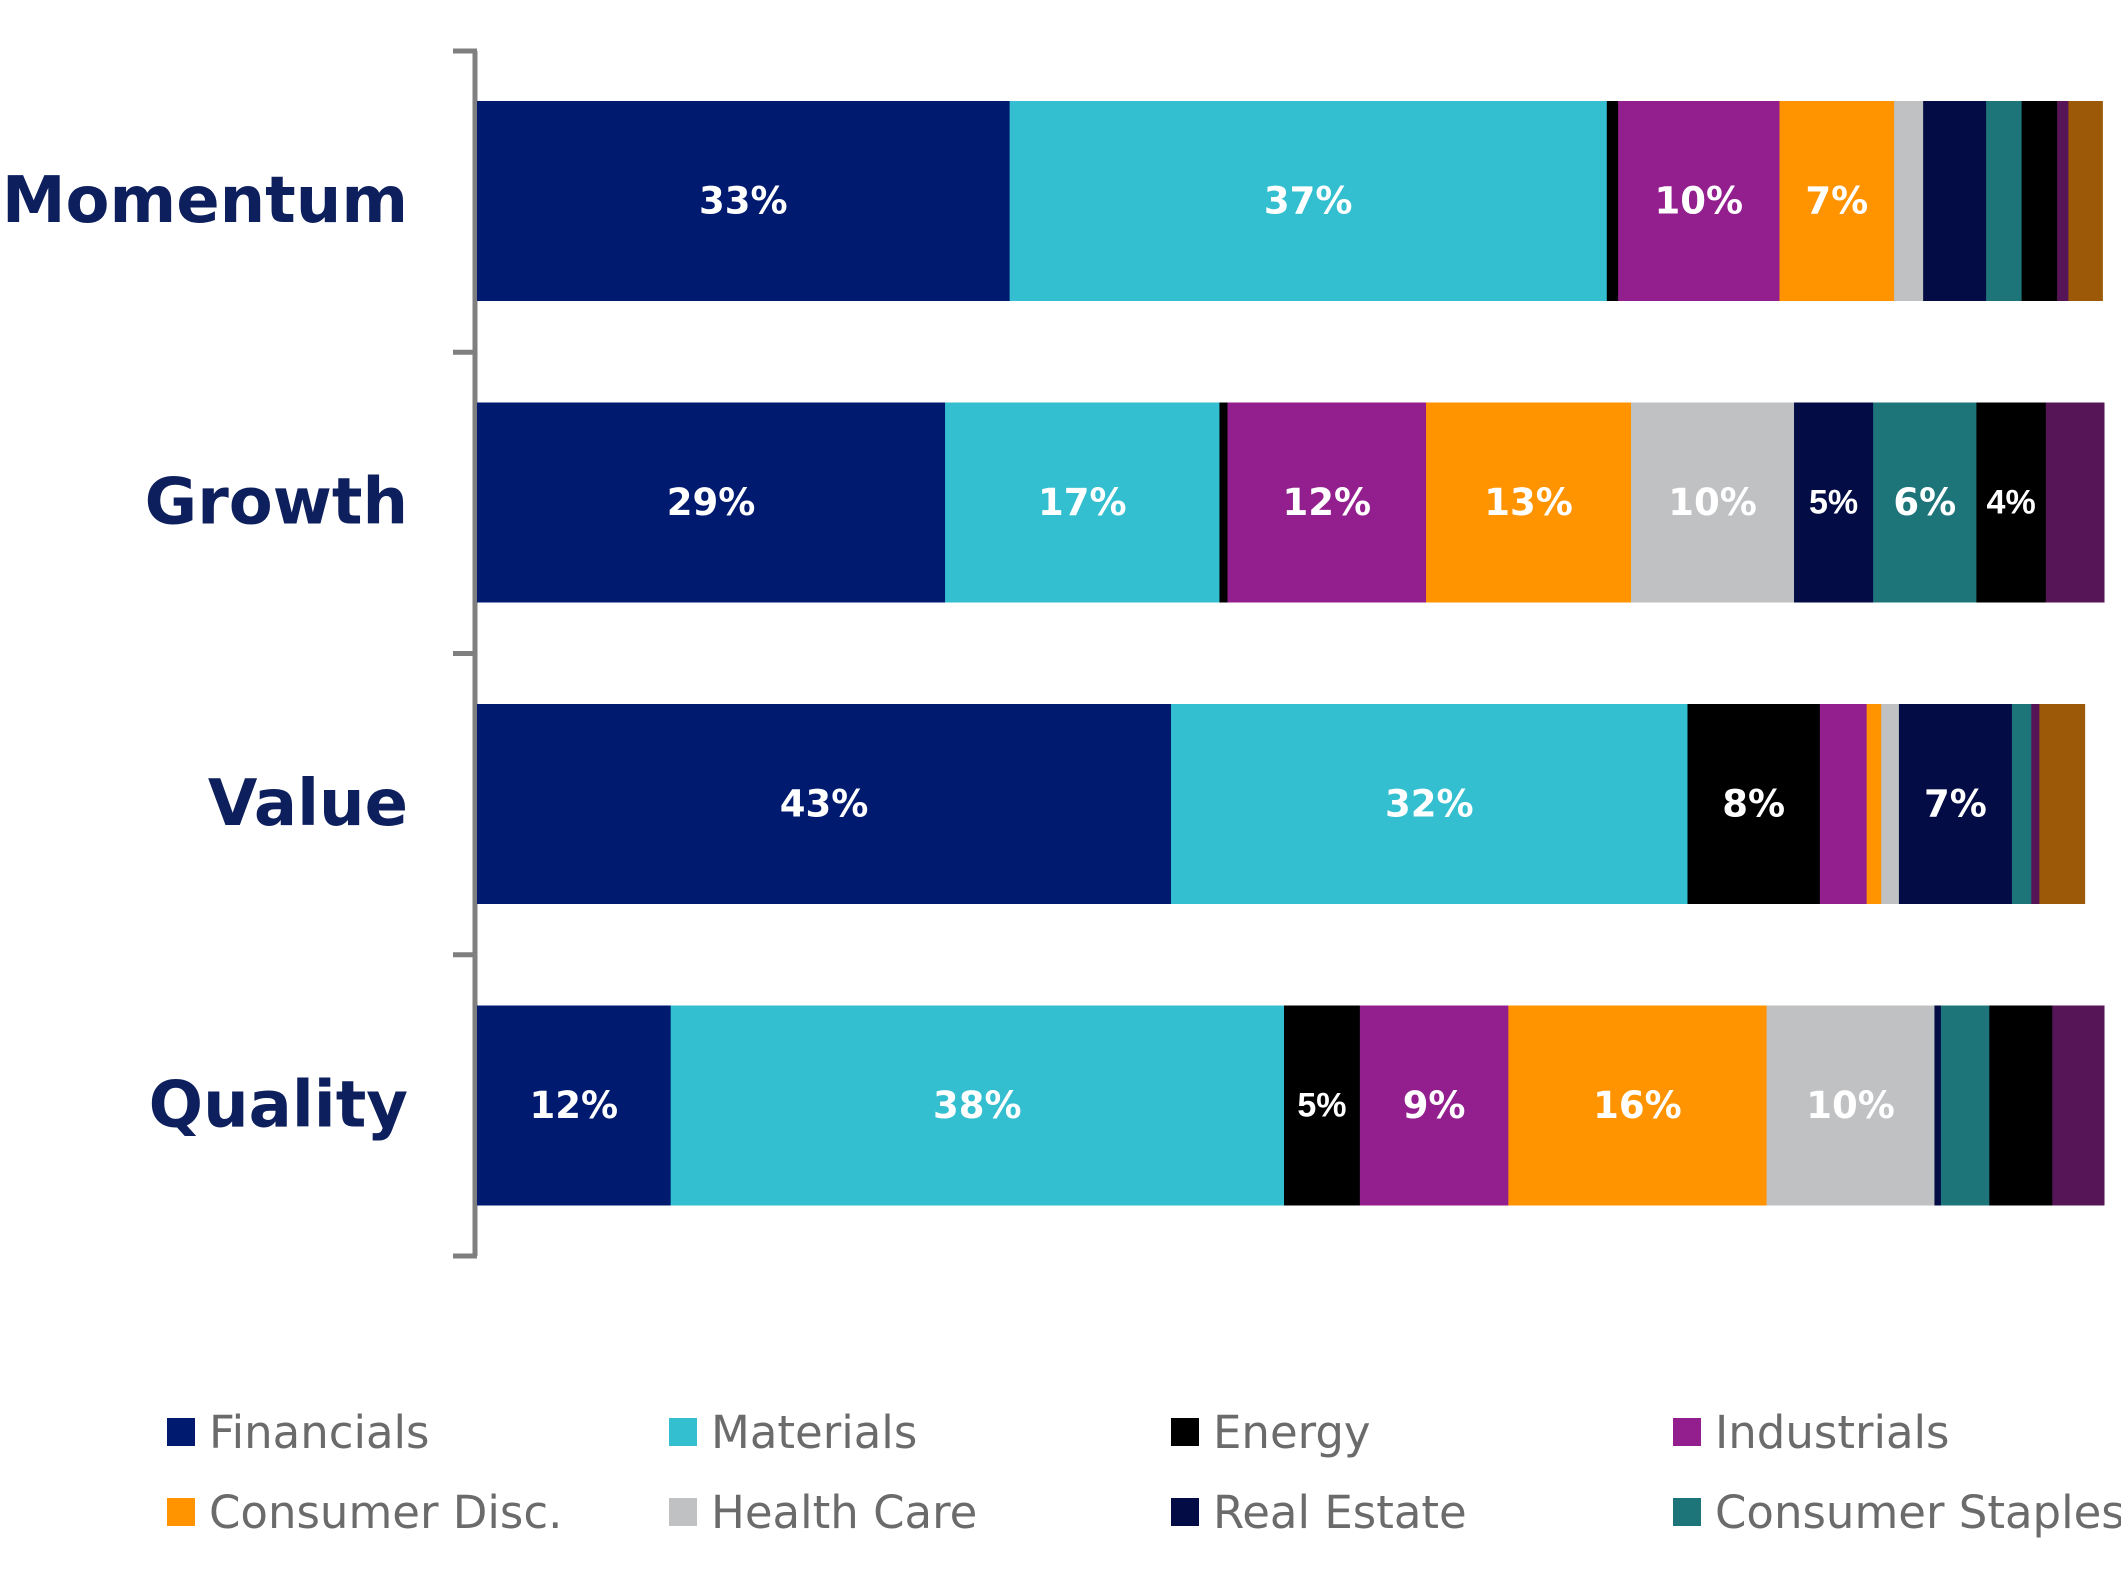 The height and width of the screenshot is (1584, 2121). Describe the element at coordinates (386, 1512) in the screenshot. I see `legend-label-consumer-disc: Consumer Disc.` at that location.